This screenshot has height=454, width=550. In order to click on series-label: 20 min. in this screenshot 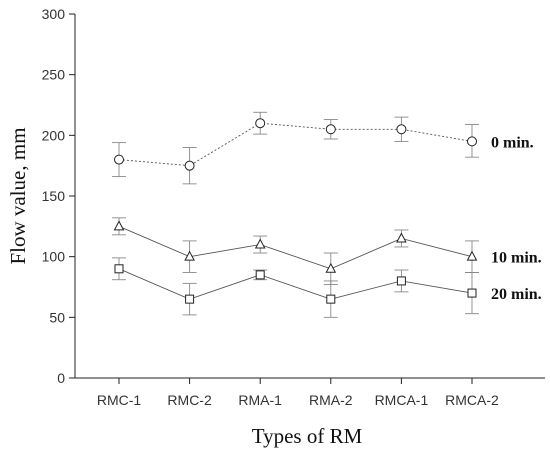, I will do `click(516, 294)`.